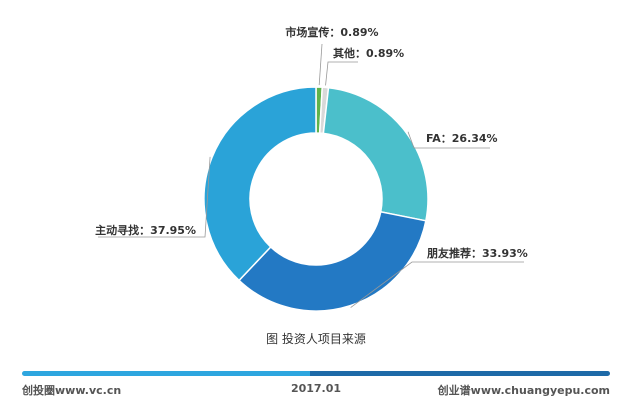 This screenshot has height=416, width=632. I want to click on footer-left-text: 创投圈www.vc.cn, so click(72, 390).